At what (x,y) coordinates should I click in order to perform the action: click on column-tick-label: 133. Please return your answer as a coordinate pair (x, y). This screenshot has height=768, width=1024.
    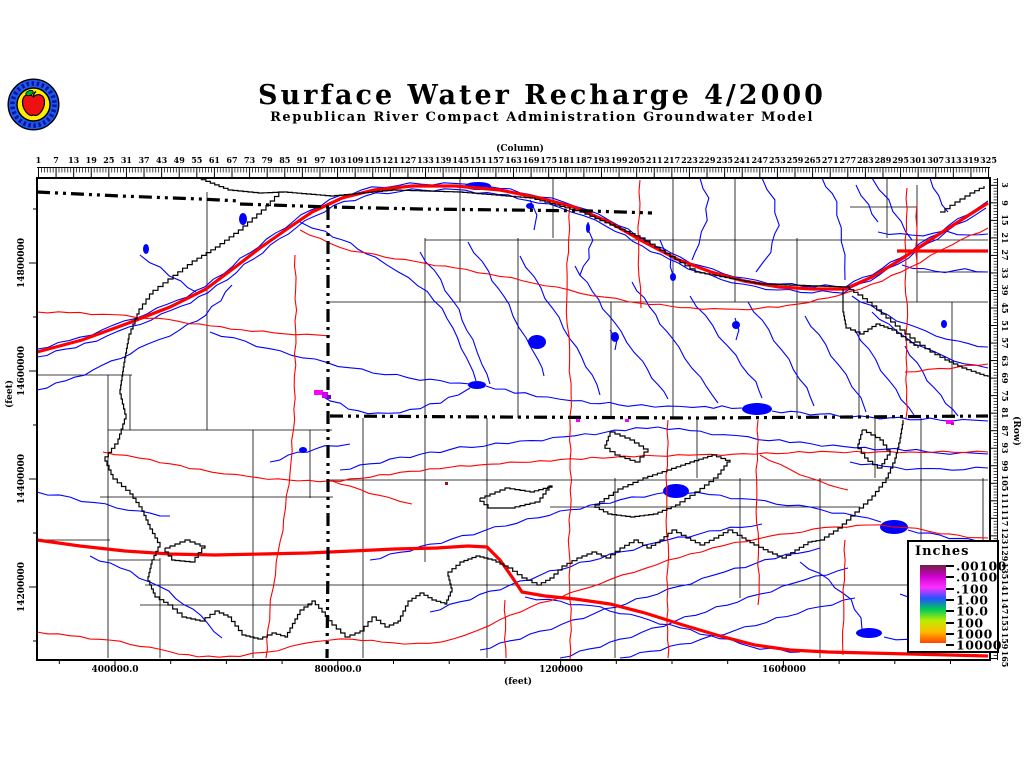
    Looking at the image, I should click on (425, 160).